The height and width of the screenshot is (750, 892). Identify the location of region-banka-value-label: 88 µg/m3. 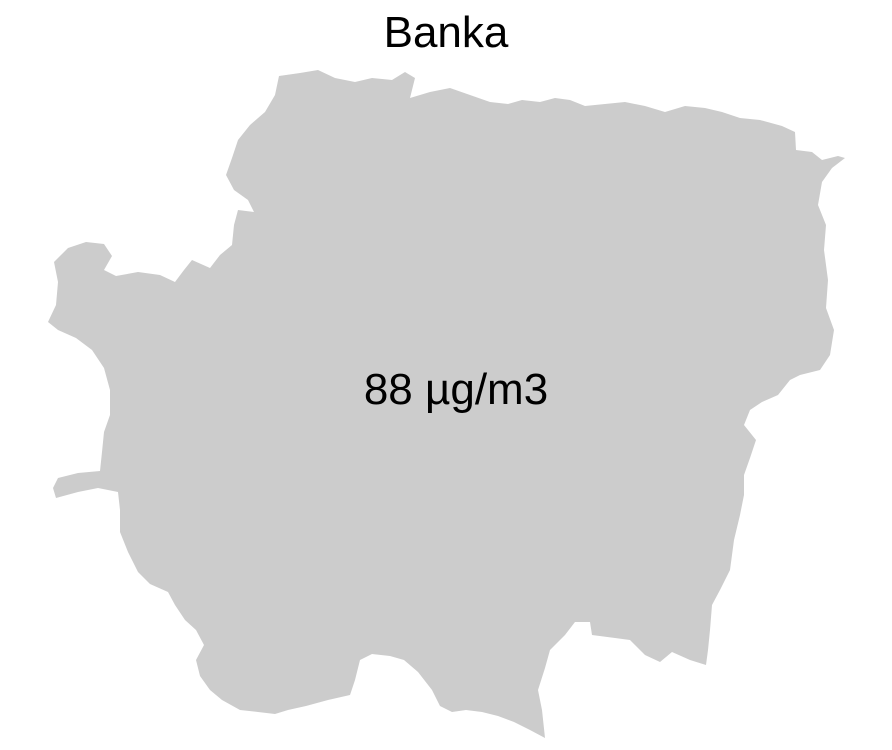
(456, 389).